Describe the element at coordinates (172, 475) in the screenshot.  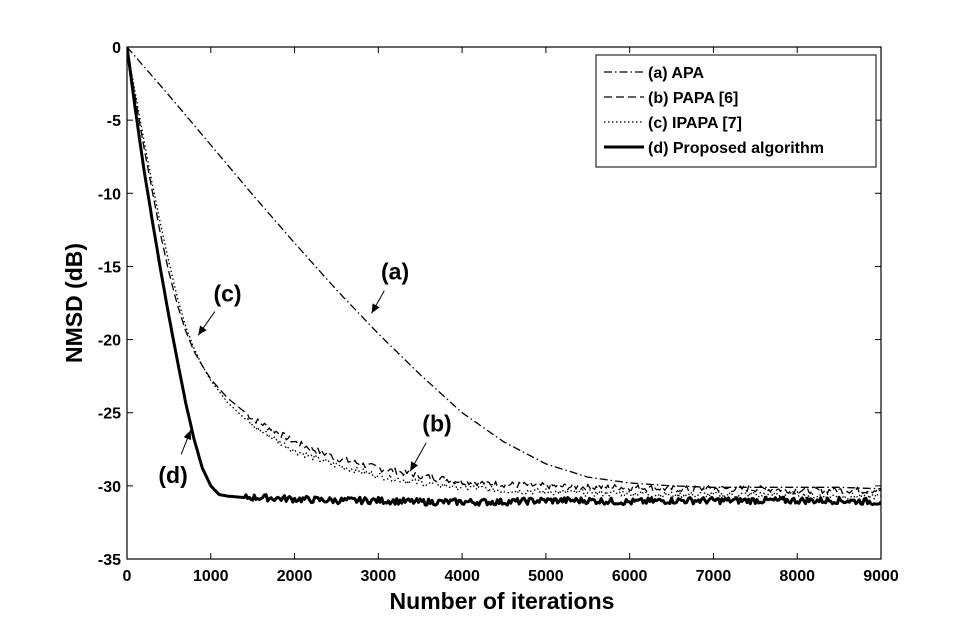
I see `annotation-label: (d)` at that location.